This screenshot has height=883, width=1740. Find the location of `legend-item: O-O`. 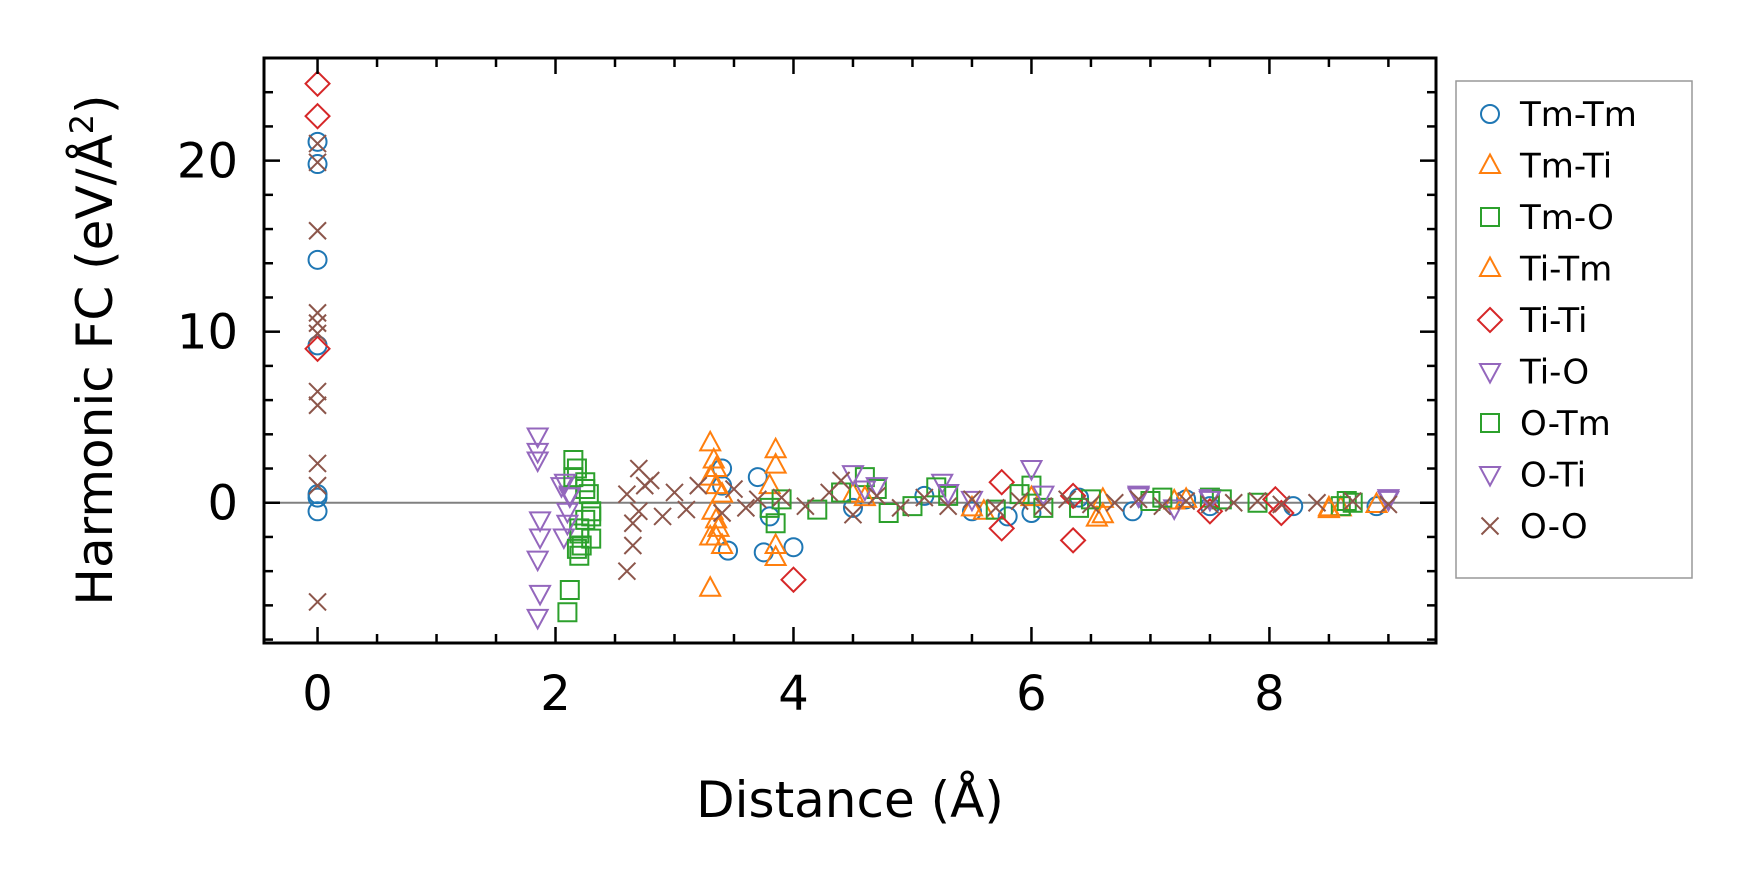

legend-item: O-O is located at coordinates (1534, 527).